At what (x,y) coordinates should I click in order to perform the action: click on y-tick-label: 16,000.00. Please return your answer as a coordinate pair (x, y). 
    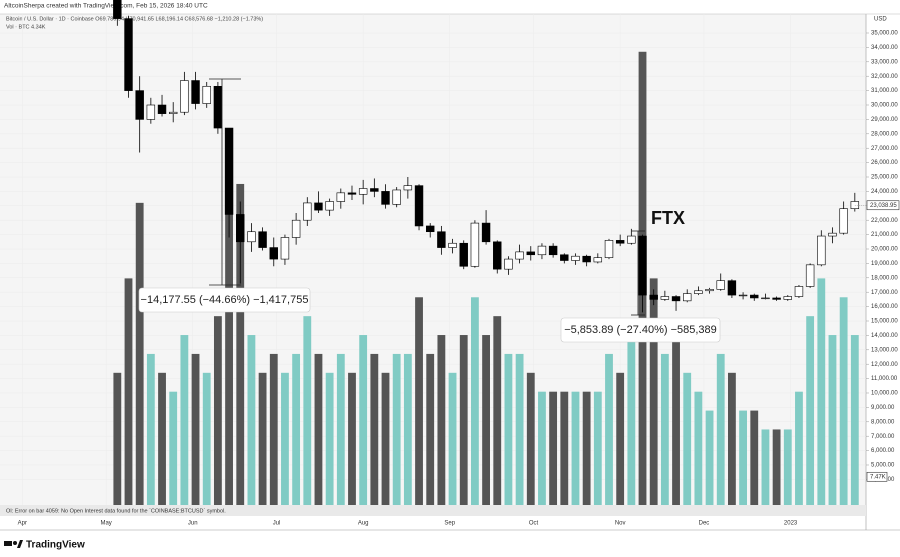
    Looking at the image, I should click on (884, 307).